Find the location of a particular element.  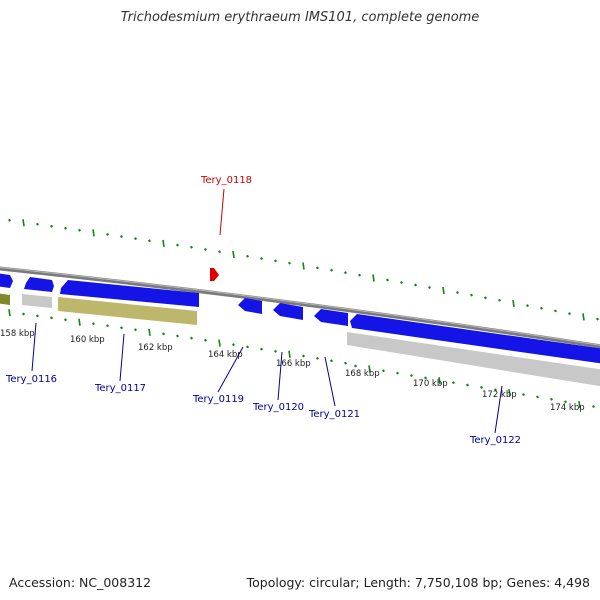

gene-label-tery-0122: Tery_0122 is located at coordinates (495, 440).